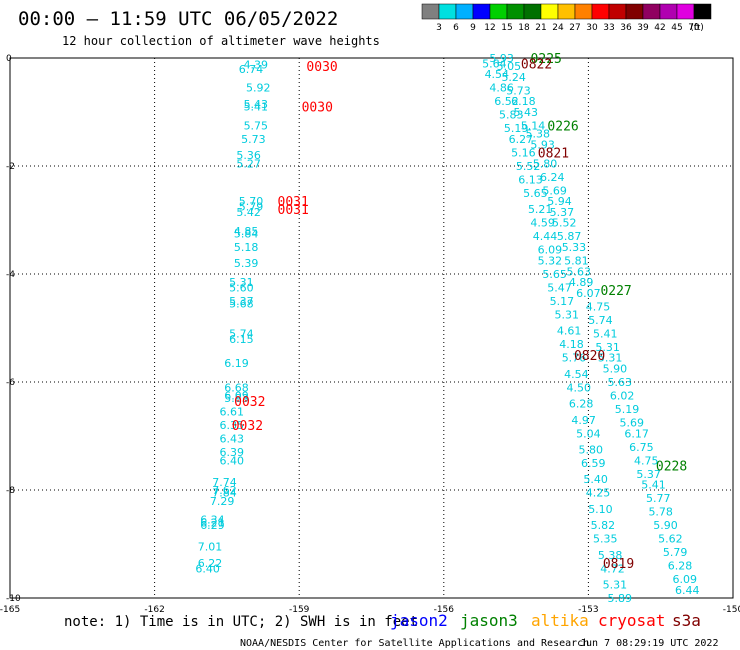 This screenshot has width=740, height=650. Describe the element at coordinates (231, 460) in the screenshot. I see `wave-height-point: 6.40` at that location.